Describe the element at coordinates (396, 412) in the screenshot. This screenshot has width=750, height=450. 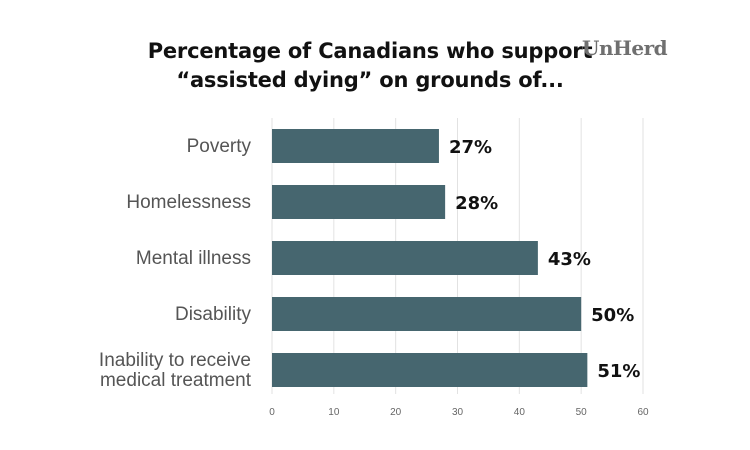
I see `x-tick-label: 20` at that location.